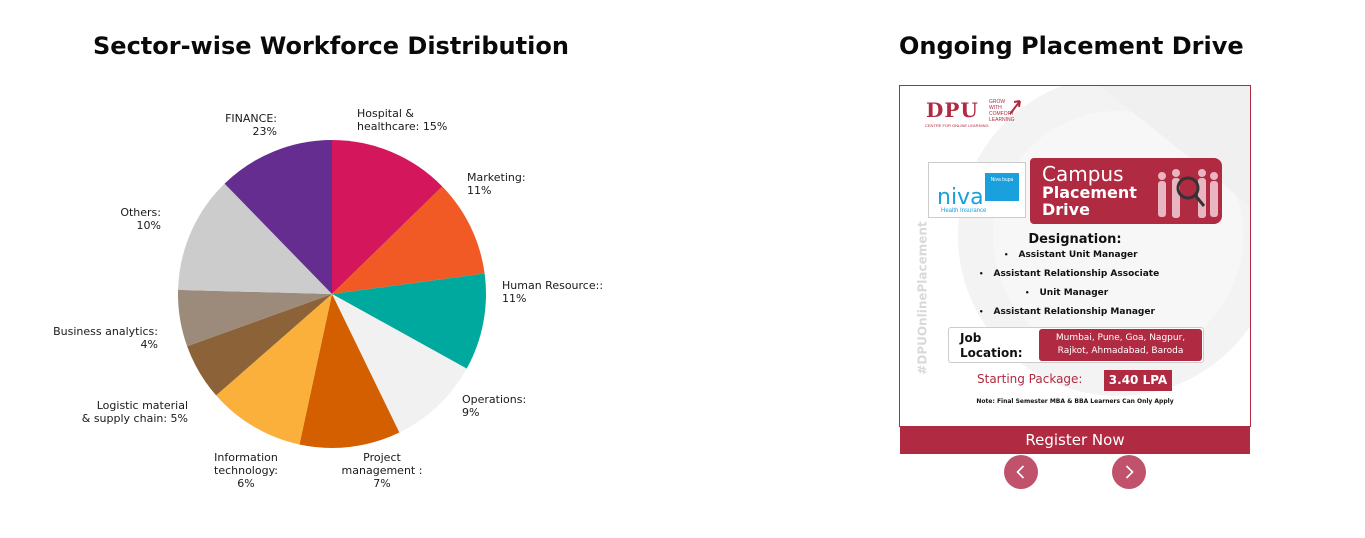  What do you see at coordinates (1188, 193) in the screenshot?
I see `people-silhouettes-icon` at bounding box center [1188, 193].